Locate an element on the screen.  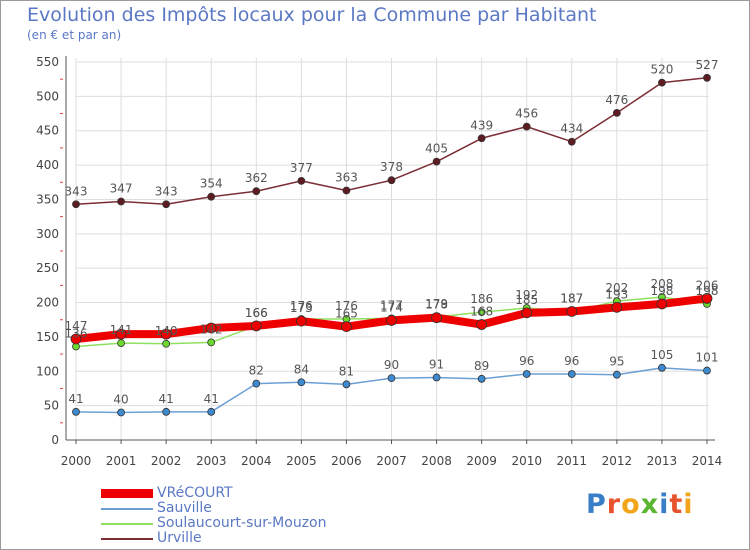
data-label: 105 is located at coordinates (661, 355).